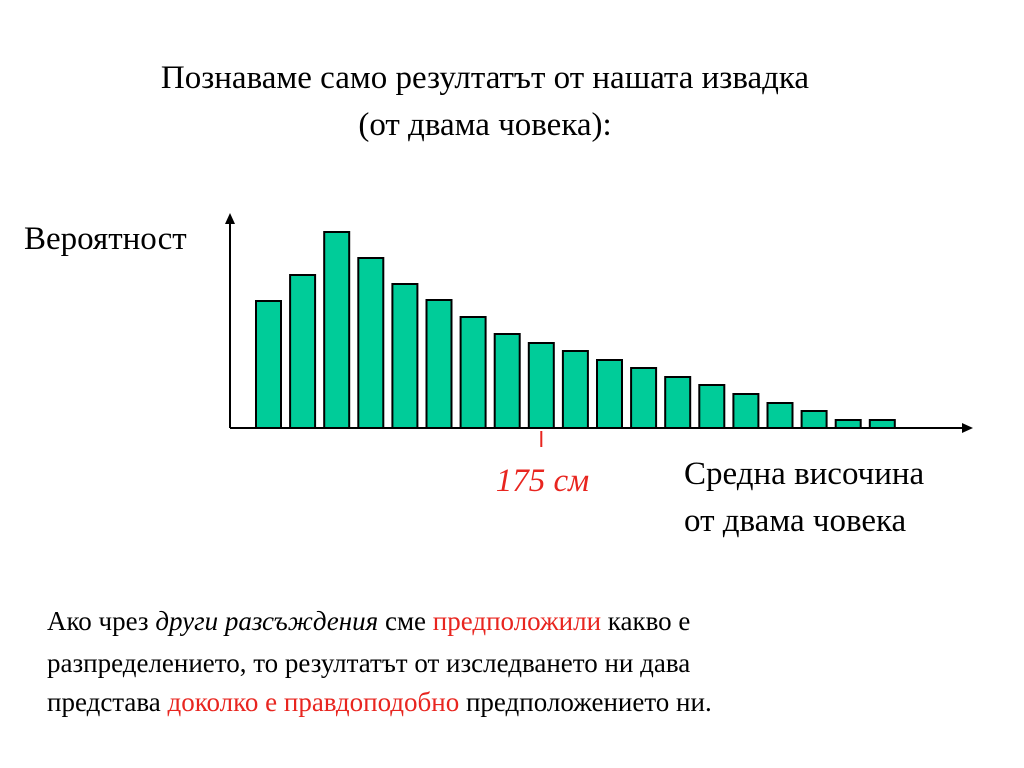  I want to click on x-axis-label-line-1: Средна височина, so click(804, 474).